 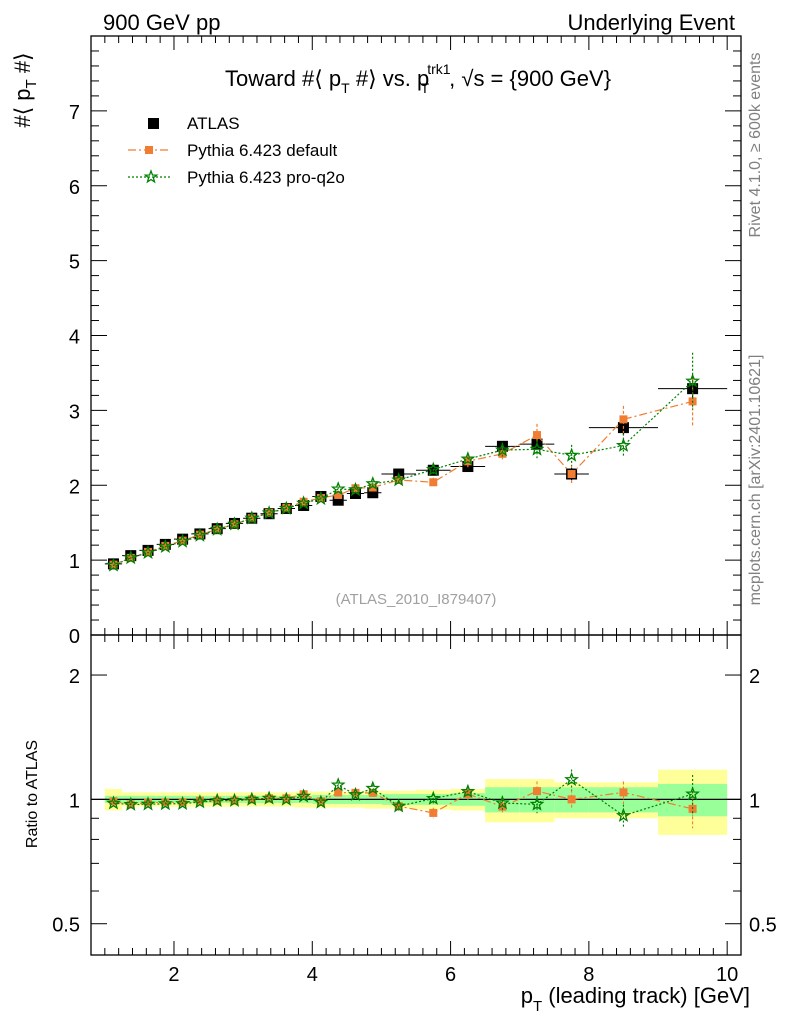 I want to click on y-tick-label-0: 0, so click(x=74, y=637).